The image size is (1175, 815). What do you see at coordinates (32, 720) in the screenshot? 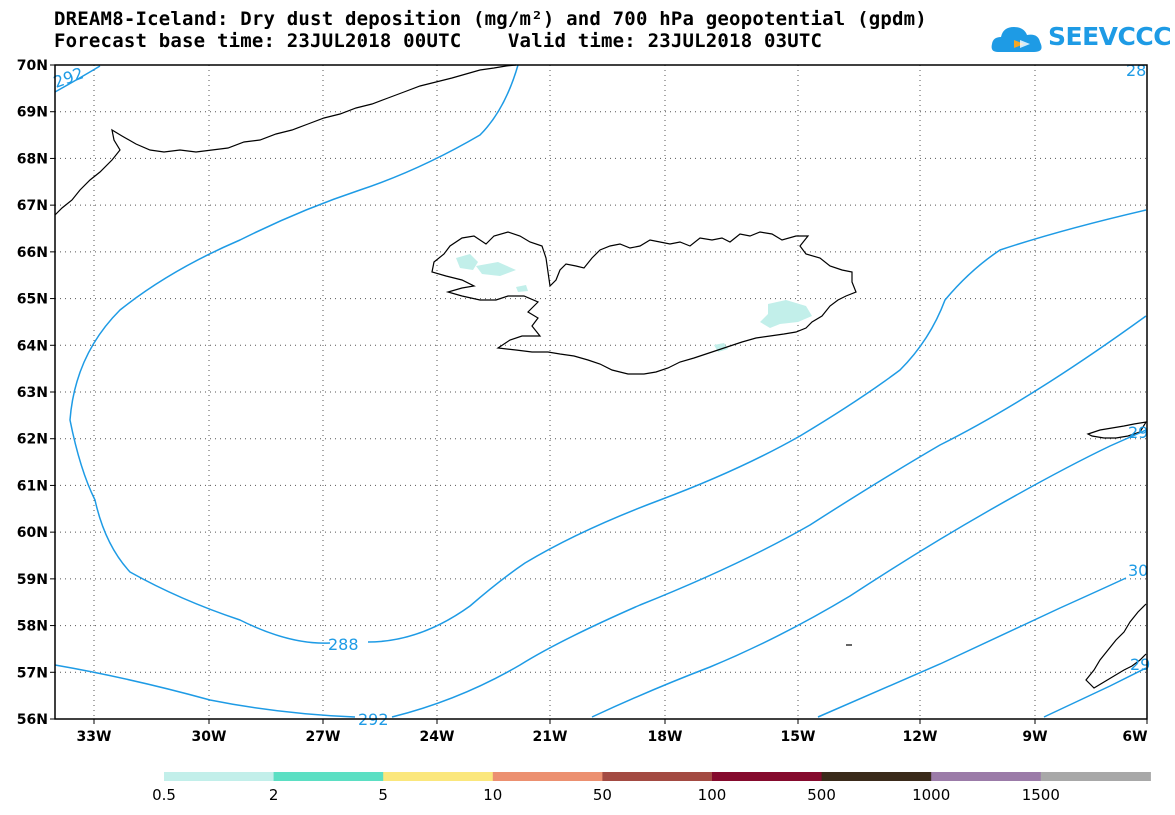
I see `lat-label: 56N` at bounding box center [32, 720].